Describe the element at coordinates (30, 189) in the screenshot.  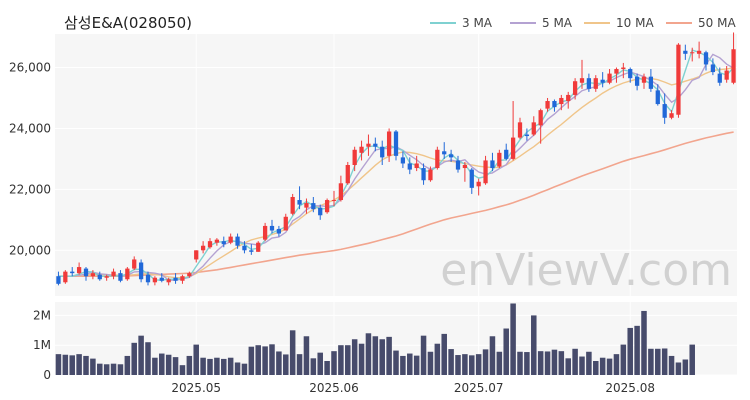
I see `price-tick-label: 22,000` at that location.